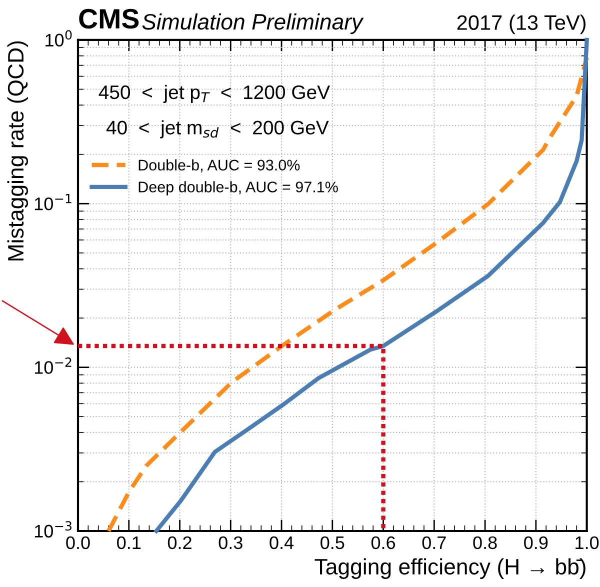  I want to click on y-axis-title: Mistagging rate (QCD), so click(17, 150).